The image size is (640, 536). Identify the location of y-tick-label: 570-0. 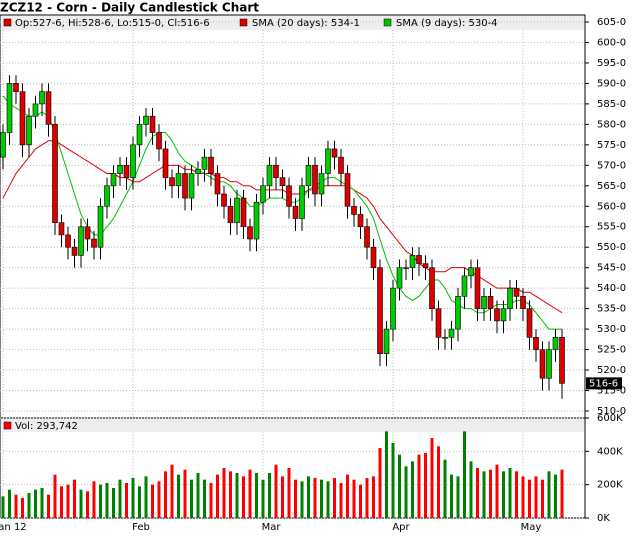
(611, 165).